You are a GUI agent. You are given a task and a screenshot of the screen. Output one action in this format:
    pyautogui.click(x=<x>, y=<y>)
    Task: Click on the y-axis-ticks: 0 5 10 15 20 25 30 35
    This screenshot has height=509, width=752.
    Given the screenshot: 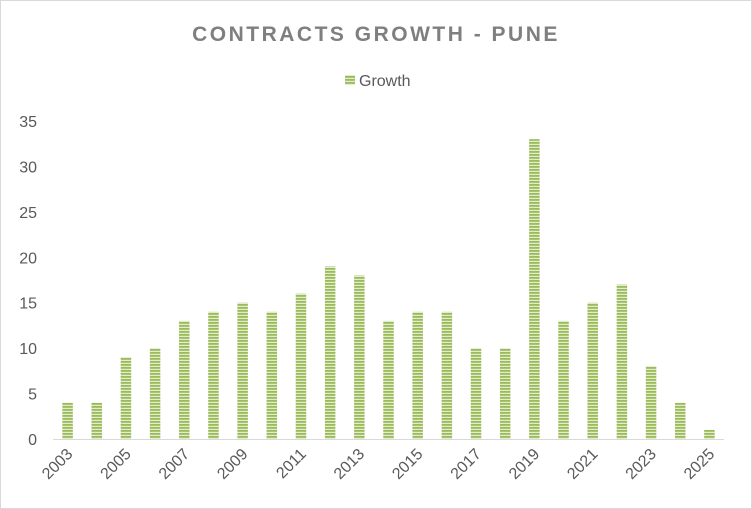 What is the action you would take?
    pyautogui.click(x=28, y=281)
    